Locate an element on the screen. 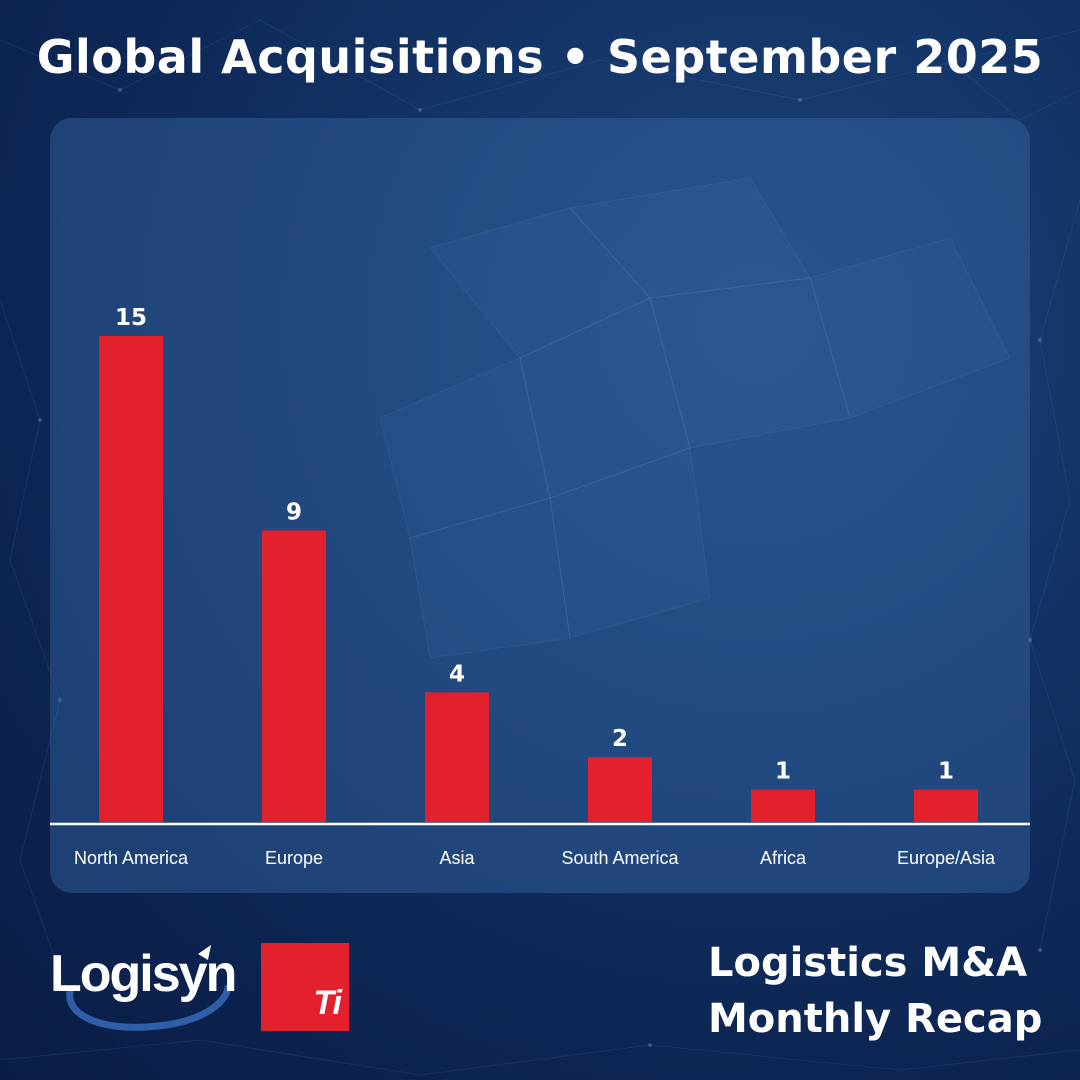 The image size is (1080, 1080). data-label: 15 is located at coordinates (131, 318).